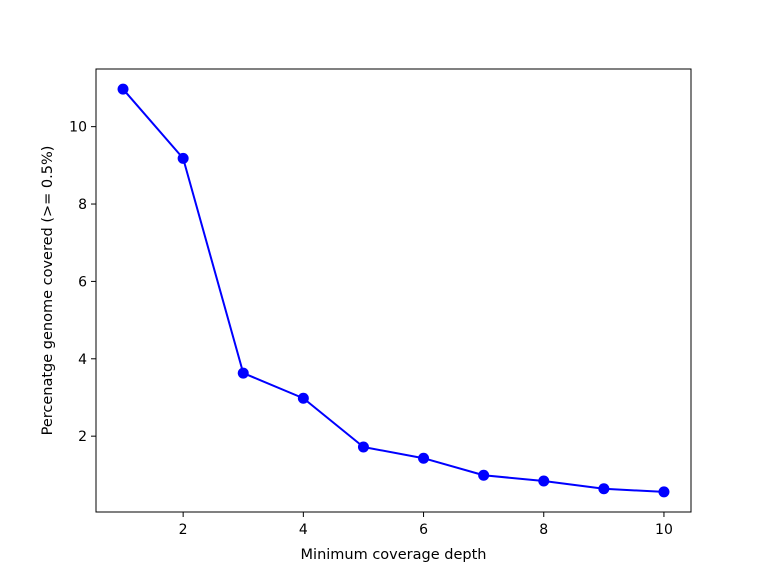 The width and height of the screenshot is (768, 576). I want to click on x-tick-label: 8, so click(543, 530).